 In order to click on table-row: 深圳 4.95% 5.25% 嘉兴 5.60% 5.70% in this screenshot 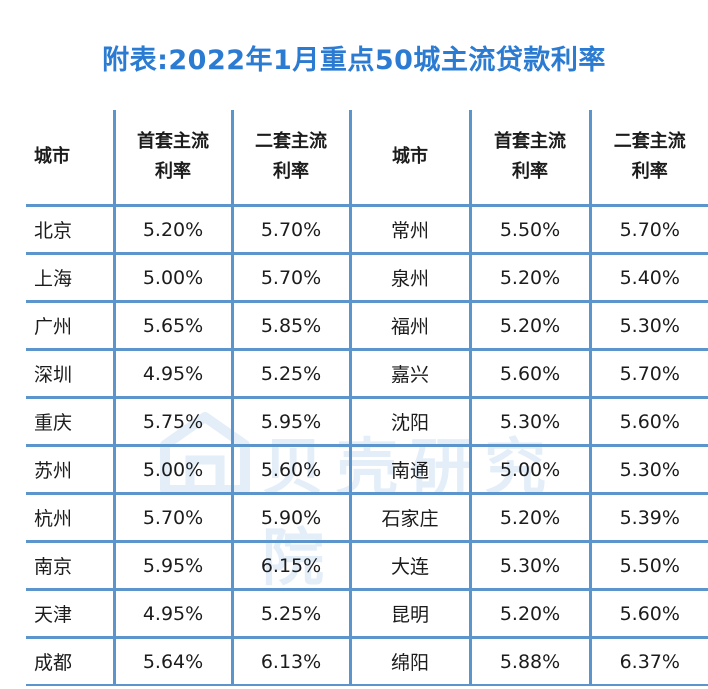, I will do `click(367, 374)`.